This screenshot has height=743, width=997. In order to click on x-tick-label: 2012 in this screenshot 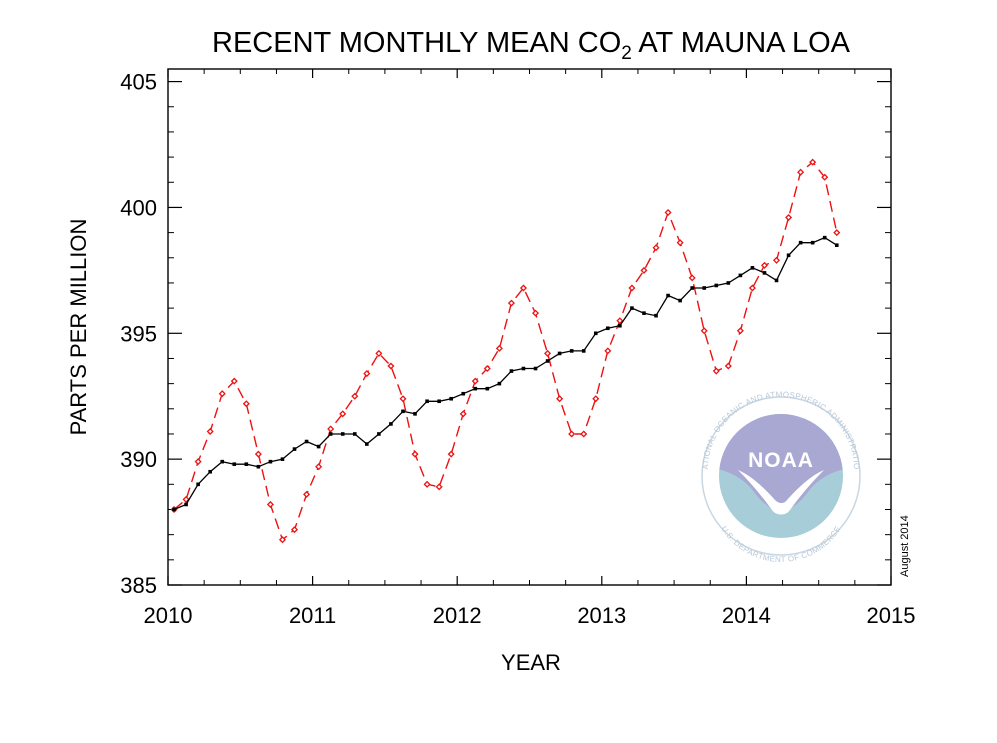, I will do `click(457, 615)`.